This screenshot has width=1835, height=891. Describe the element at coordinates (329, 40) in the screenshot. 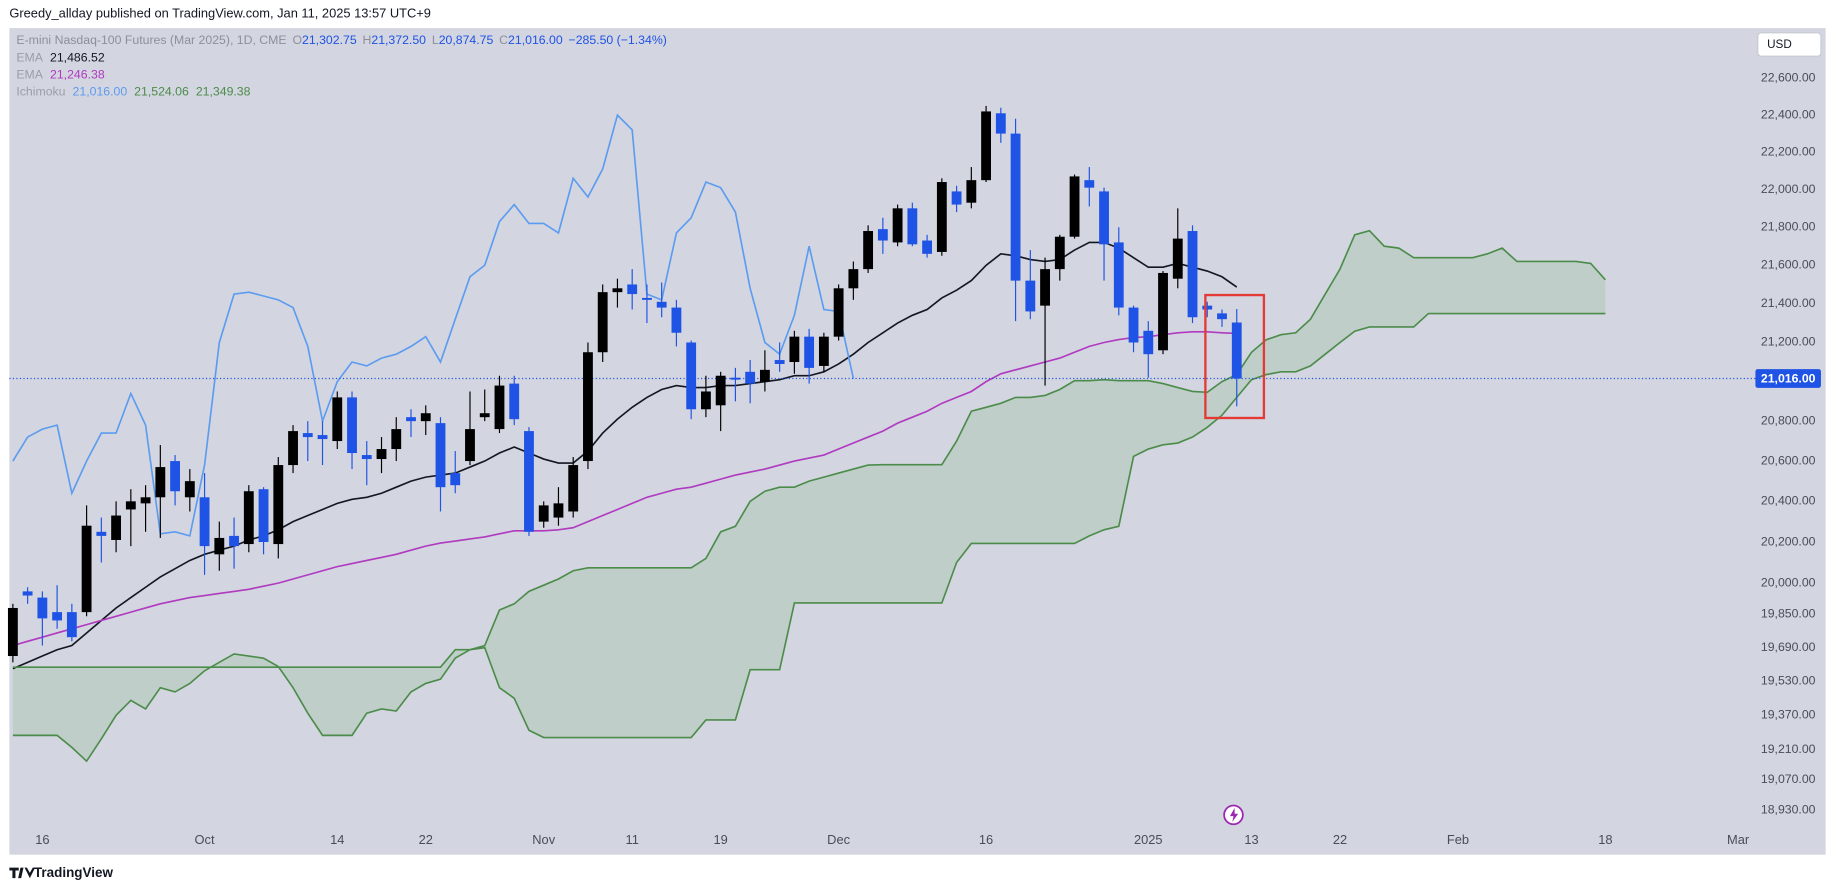

I see `ohlc-value: 21,302.75` at that location.